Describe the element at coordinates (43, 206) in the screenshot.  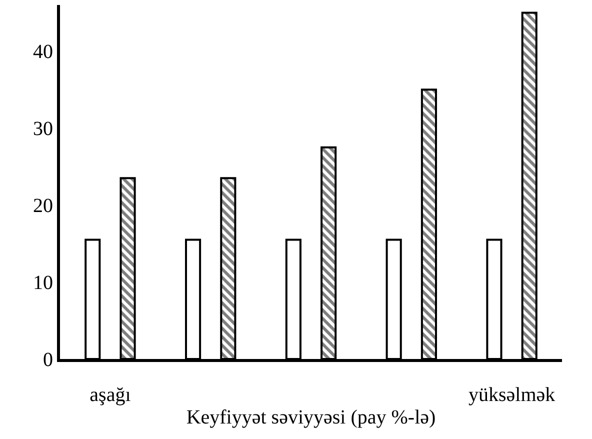
I see `y-tick-label: 20` at that location.